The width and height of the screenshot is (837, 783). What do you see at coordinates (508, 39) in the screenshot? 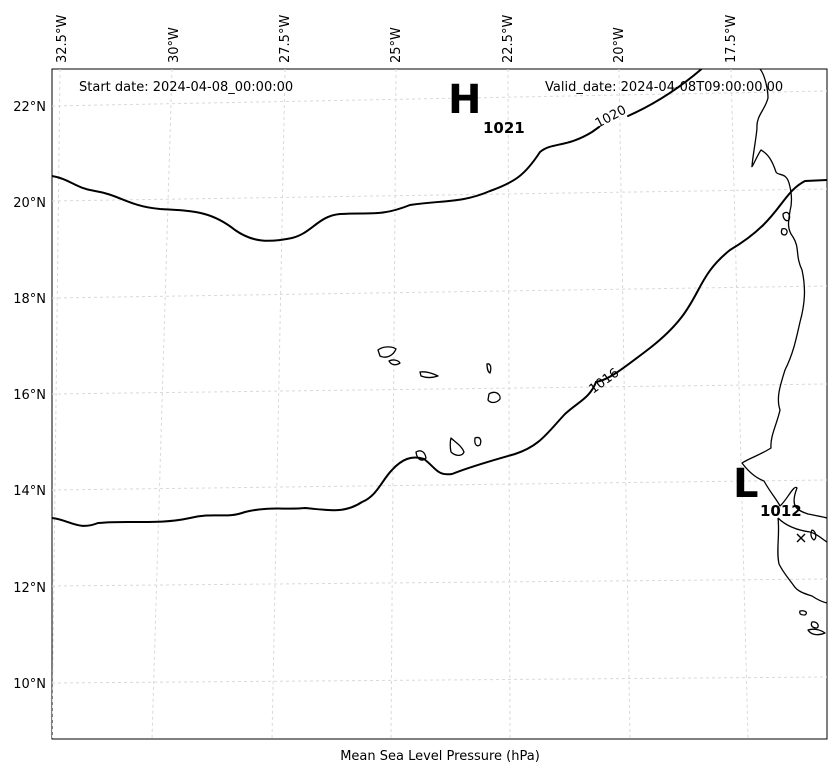
I see `lon-label-22-5: 22.5°W` at bounding box center [508, 39].